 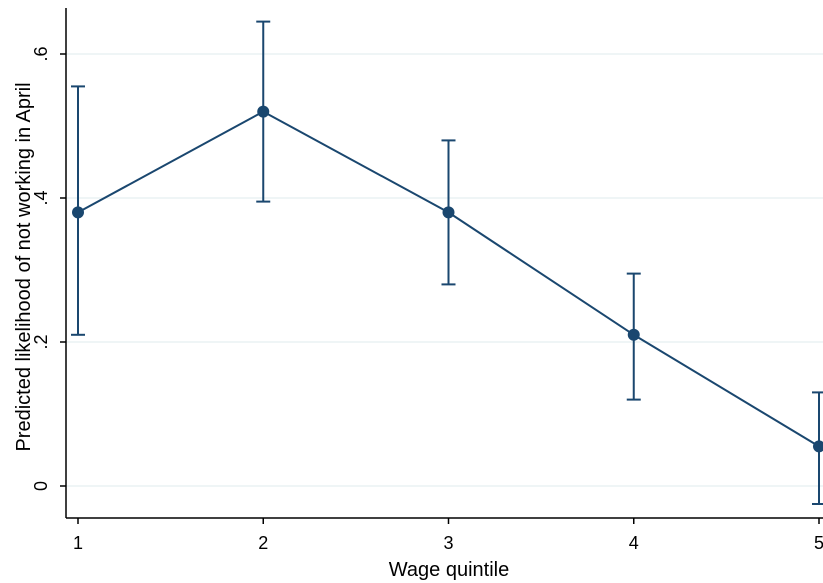 I want to click on x-tick-label: 5, so click(x=818, y=543).